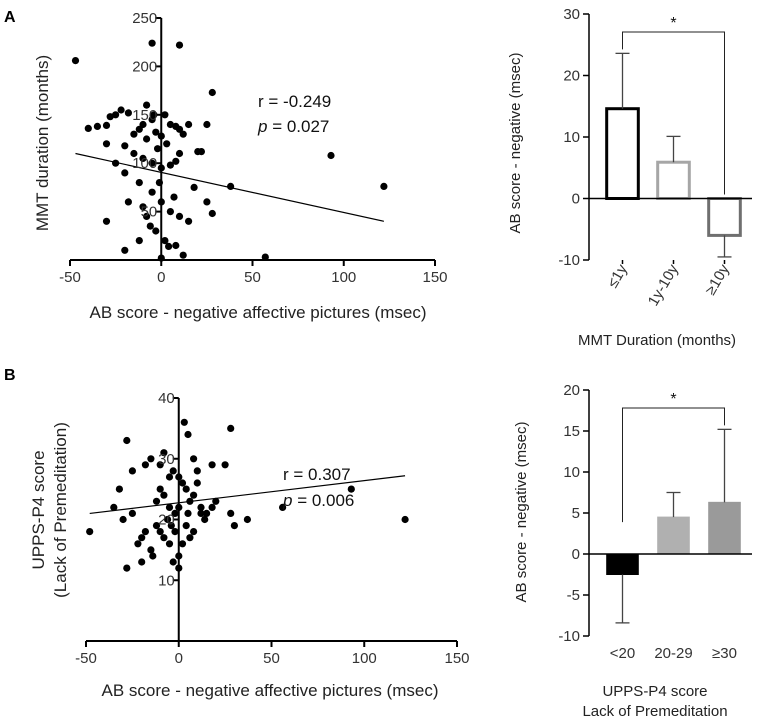 The height and width of the screenshot is (723, 765). I want to click on x-axis-title-bar-b-line2: Lack of Premeditation, so click(654, 711).